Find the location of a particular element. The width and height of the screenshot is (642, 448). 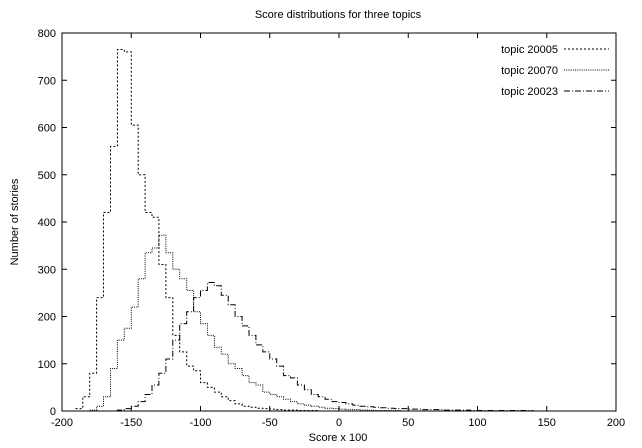

y-tick-label: 400 is located at coordinates (47, 223).